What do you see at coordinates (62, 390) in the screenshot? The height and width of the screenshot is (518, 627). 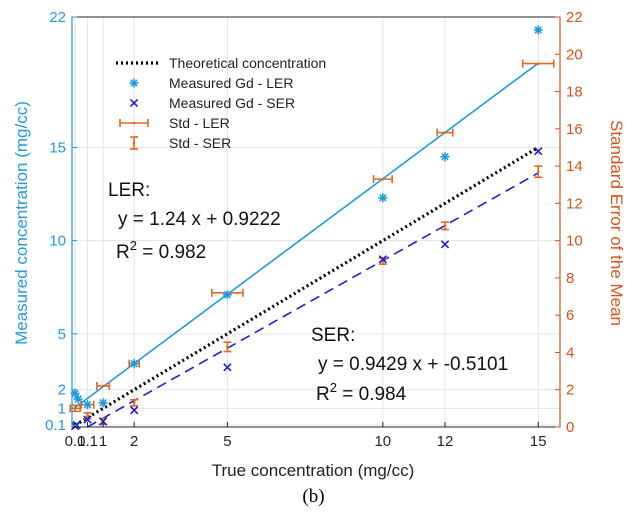 I see `y-left-tick-label: 2` at bounding box center [62, 390].